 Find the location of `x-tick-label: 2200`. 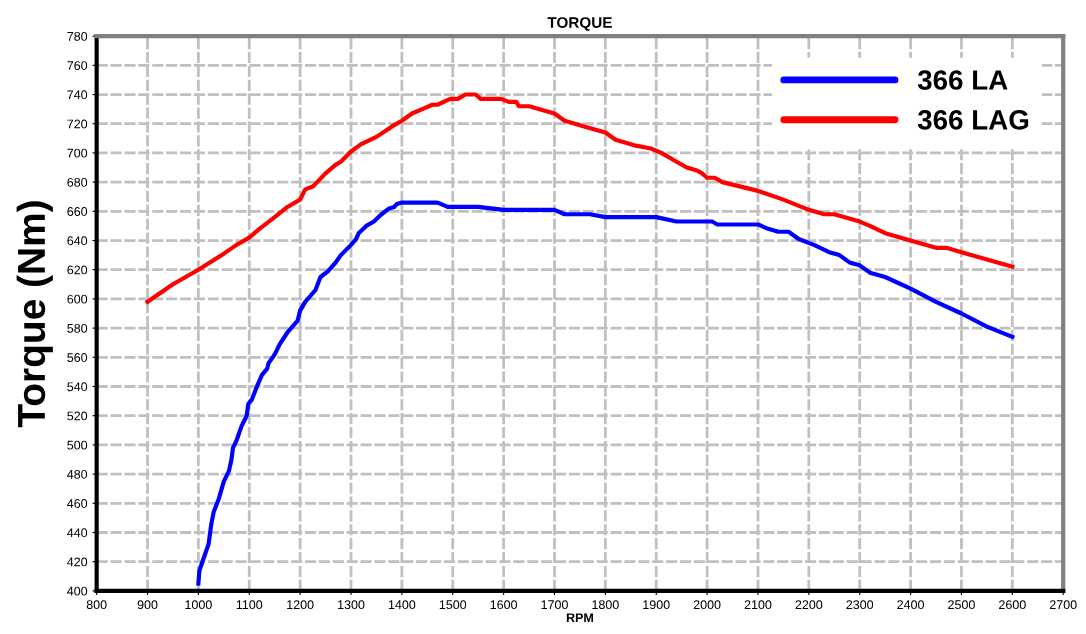

x-tick-label: 2200 is located at coordinates (809, 605).